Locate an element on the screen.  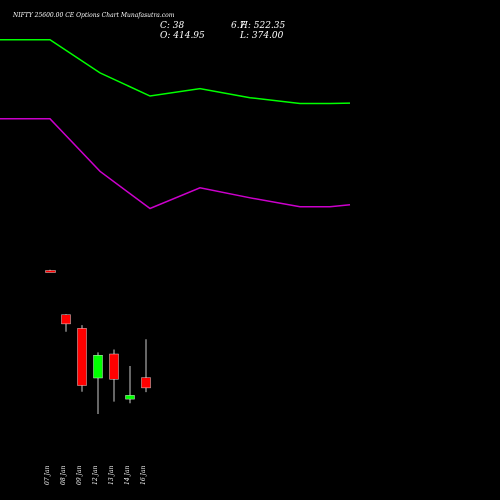
low-value: L: 374.00 is located at coordinates (261, 36).